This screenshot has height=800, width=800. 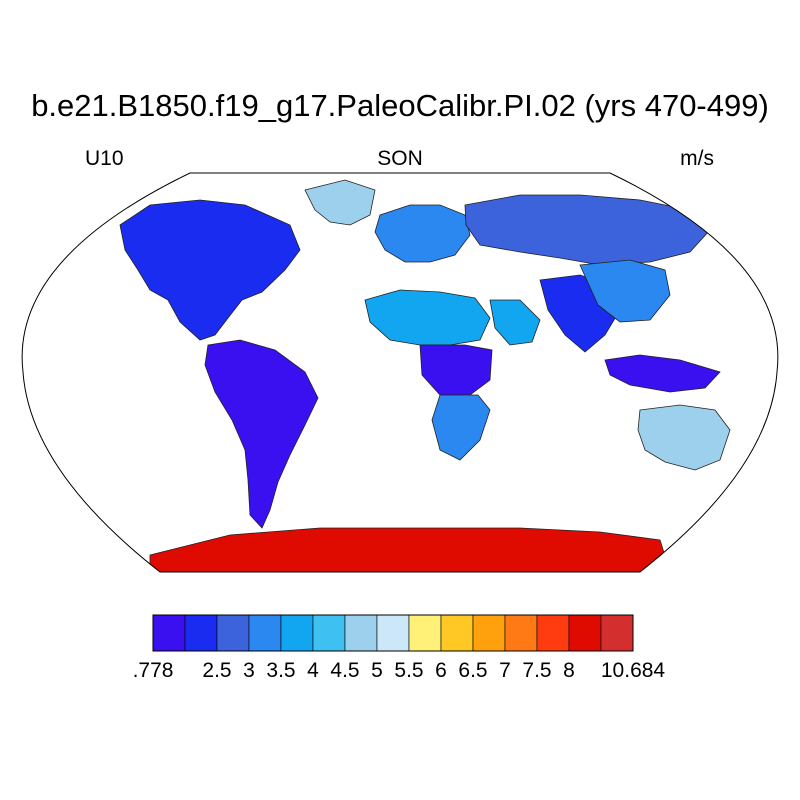 What do you see at coordinates (633, 670) in the screenshot?
I see `colorbar-label: 10.684` at bounding box center [633, 670].